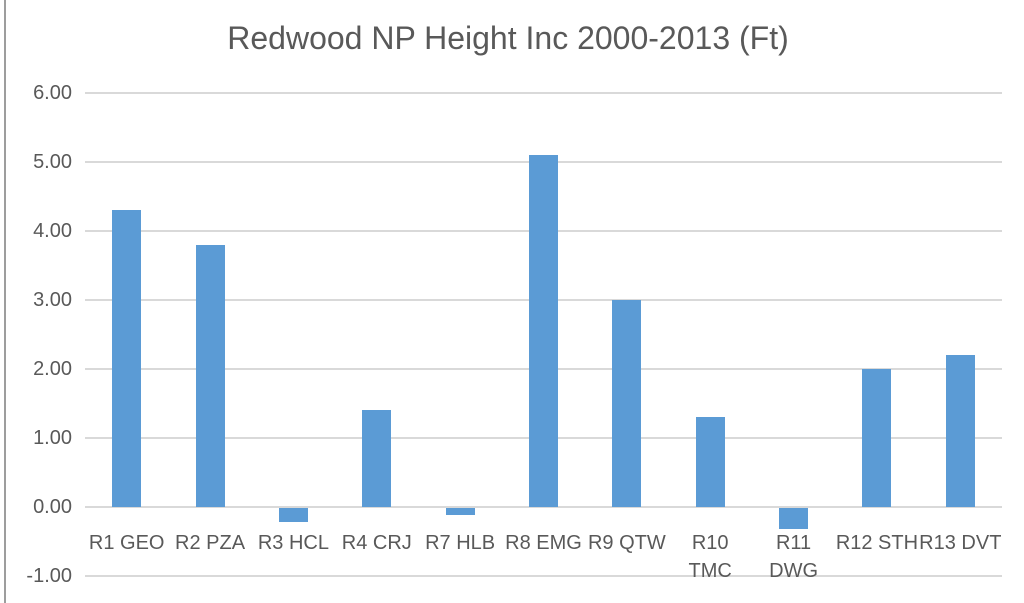  I want to click on x-axis-tick-label: R4 CRJ, so click(376, 543).